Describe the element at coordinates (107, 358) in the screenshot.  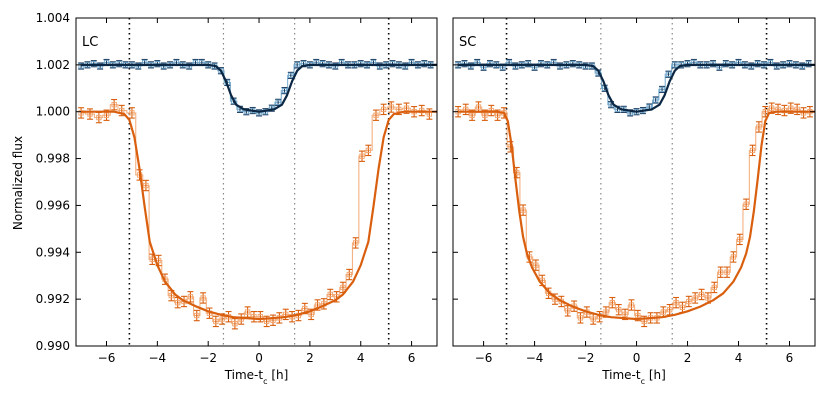
I see `x-tick-label: −6` at that location.